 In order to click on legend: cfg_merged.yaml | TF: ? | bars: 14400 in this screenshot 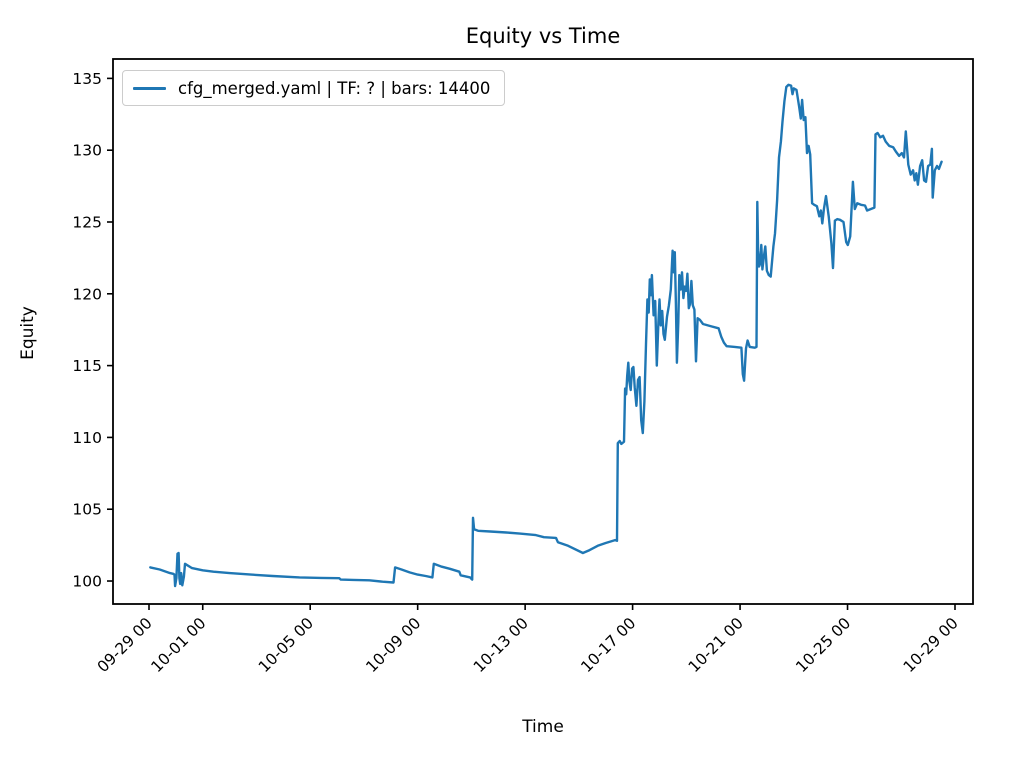, I will do `click(314, 88)`.